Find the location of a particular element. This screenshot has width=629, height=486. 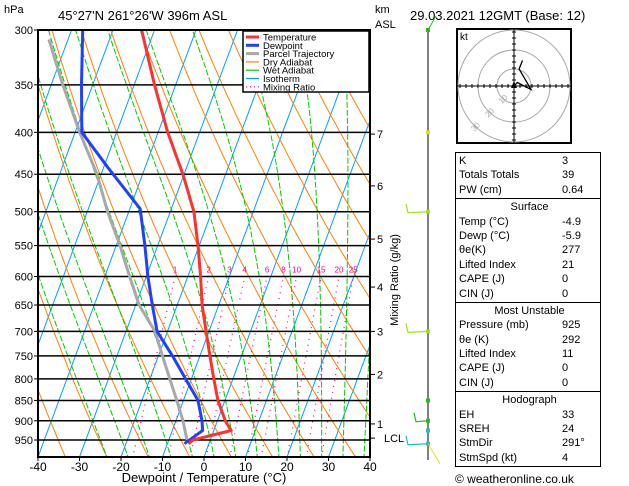

mu-row: CIN (J) 0 is located at coordinates (529, 383).